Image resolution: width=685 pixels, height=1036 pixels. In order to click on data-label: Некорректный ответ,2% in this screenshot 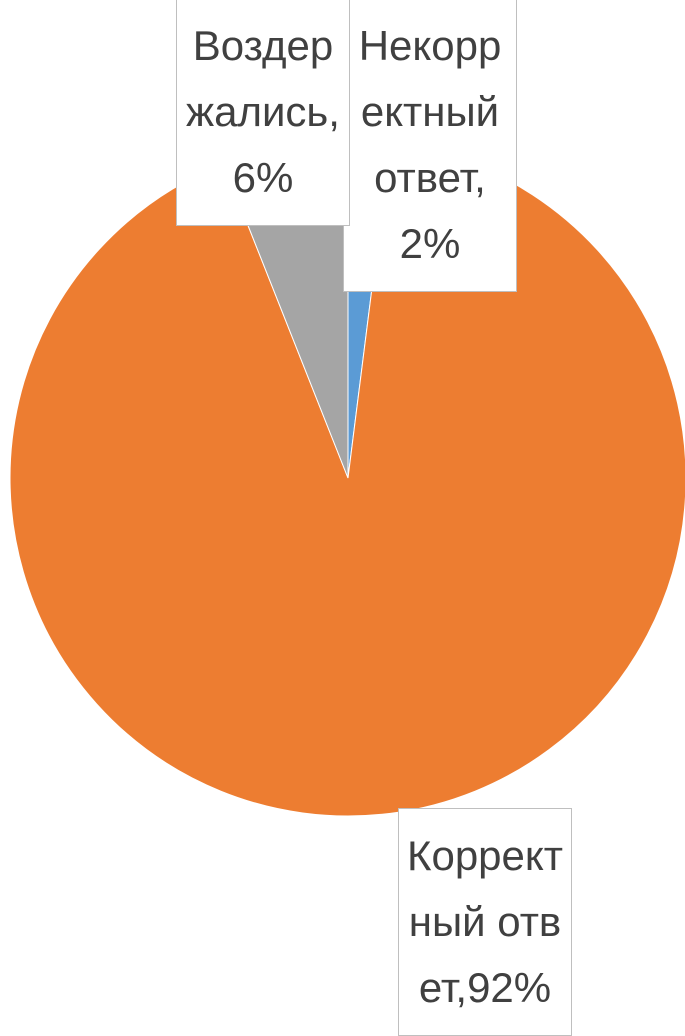, I will do `click(430, 146)`.